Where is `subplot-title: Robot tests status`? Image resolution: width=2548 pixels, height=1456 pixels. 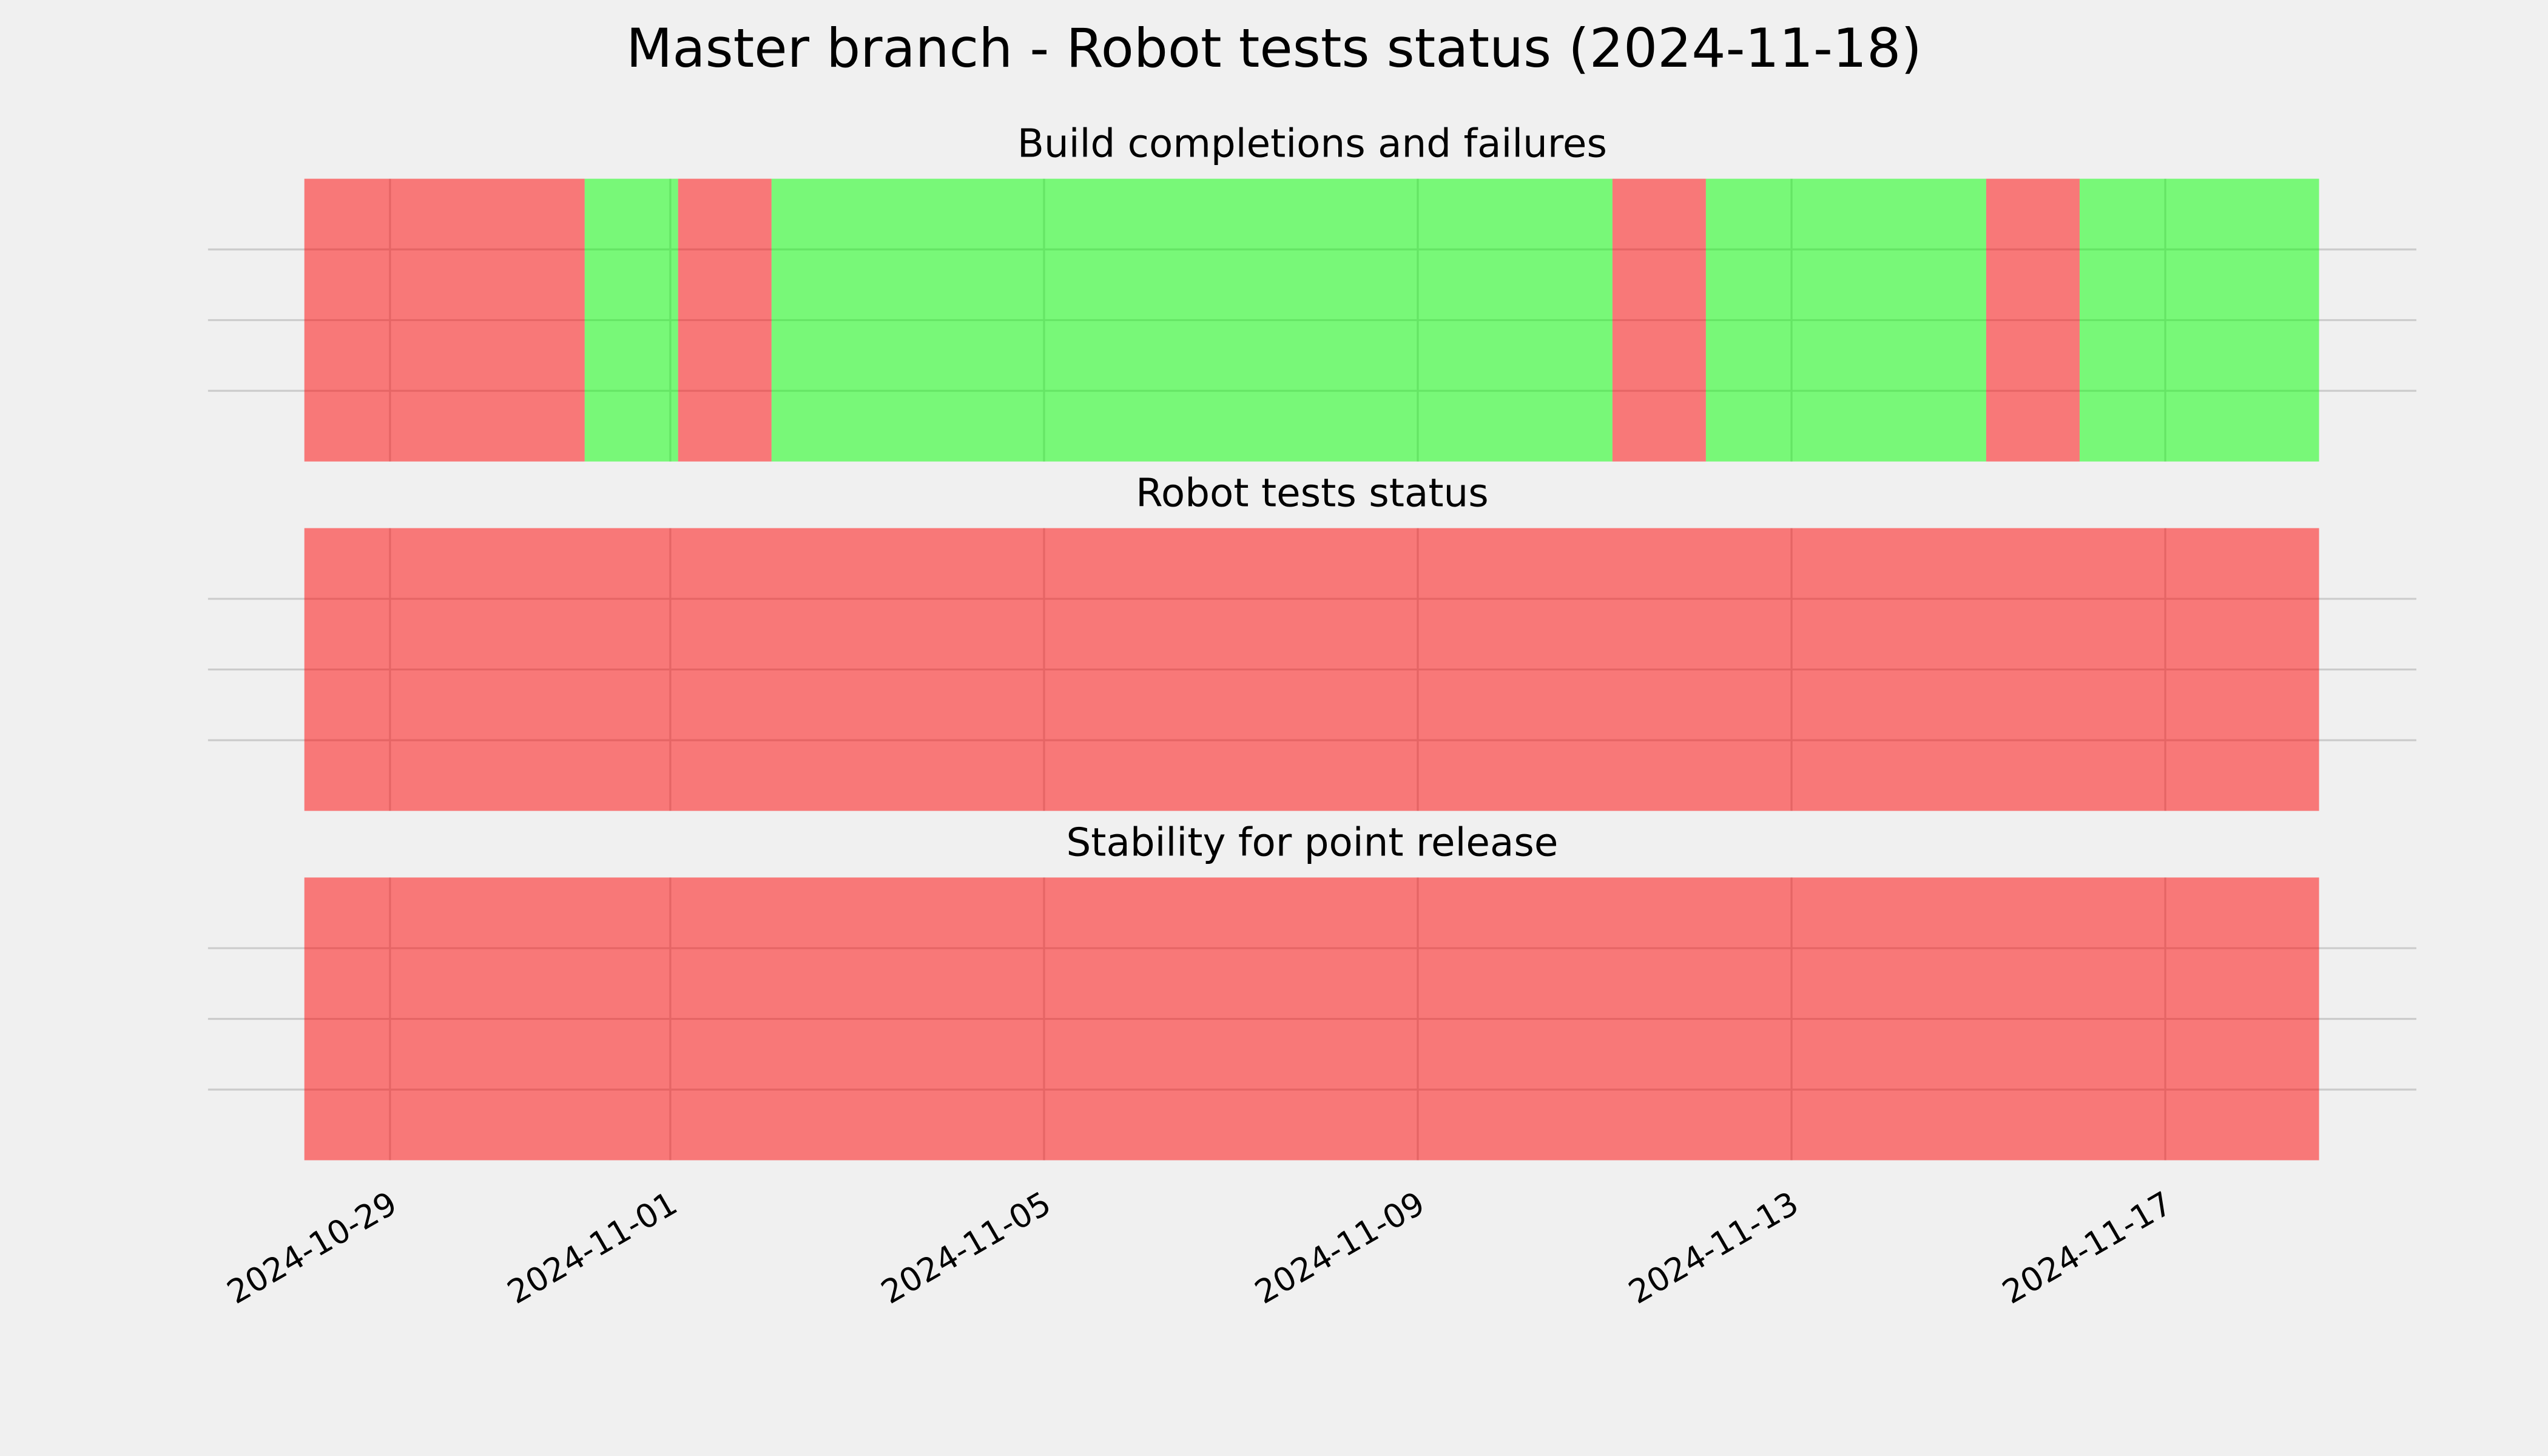
subplot-title: Robot tests status is located at coordinates (1312, 493).